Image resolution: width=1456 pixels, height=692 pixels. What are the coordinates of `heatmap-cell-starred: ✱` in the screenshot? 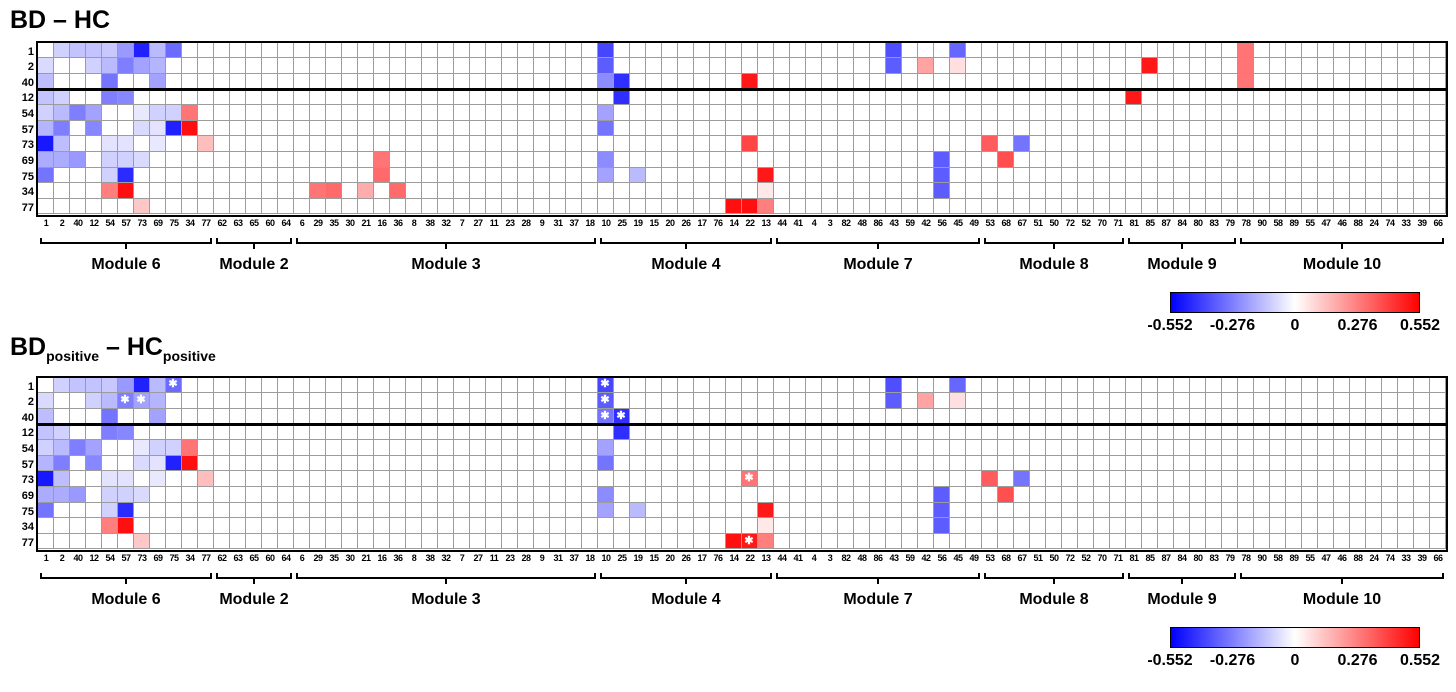 It's located at (125, 401).